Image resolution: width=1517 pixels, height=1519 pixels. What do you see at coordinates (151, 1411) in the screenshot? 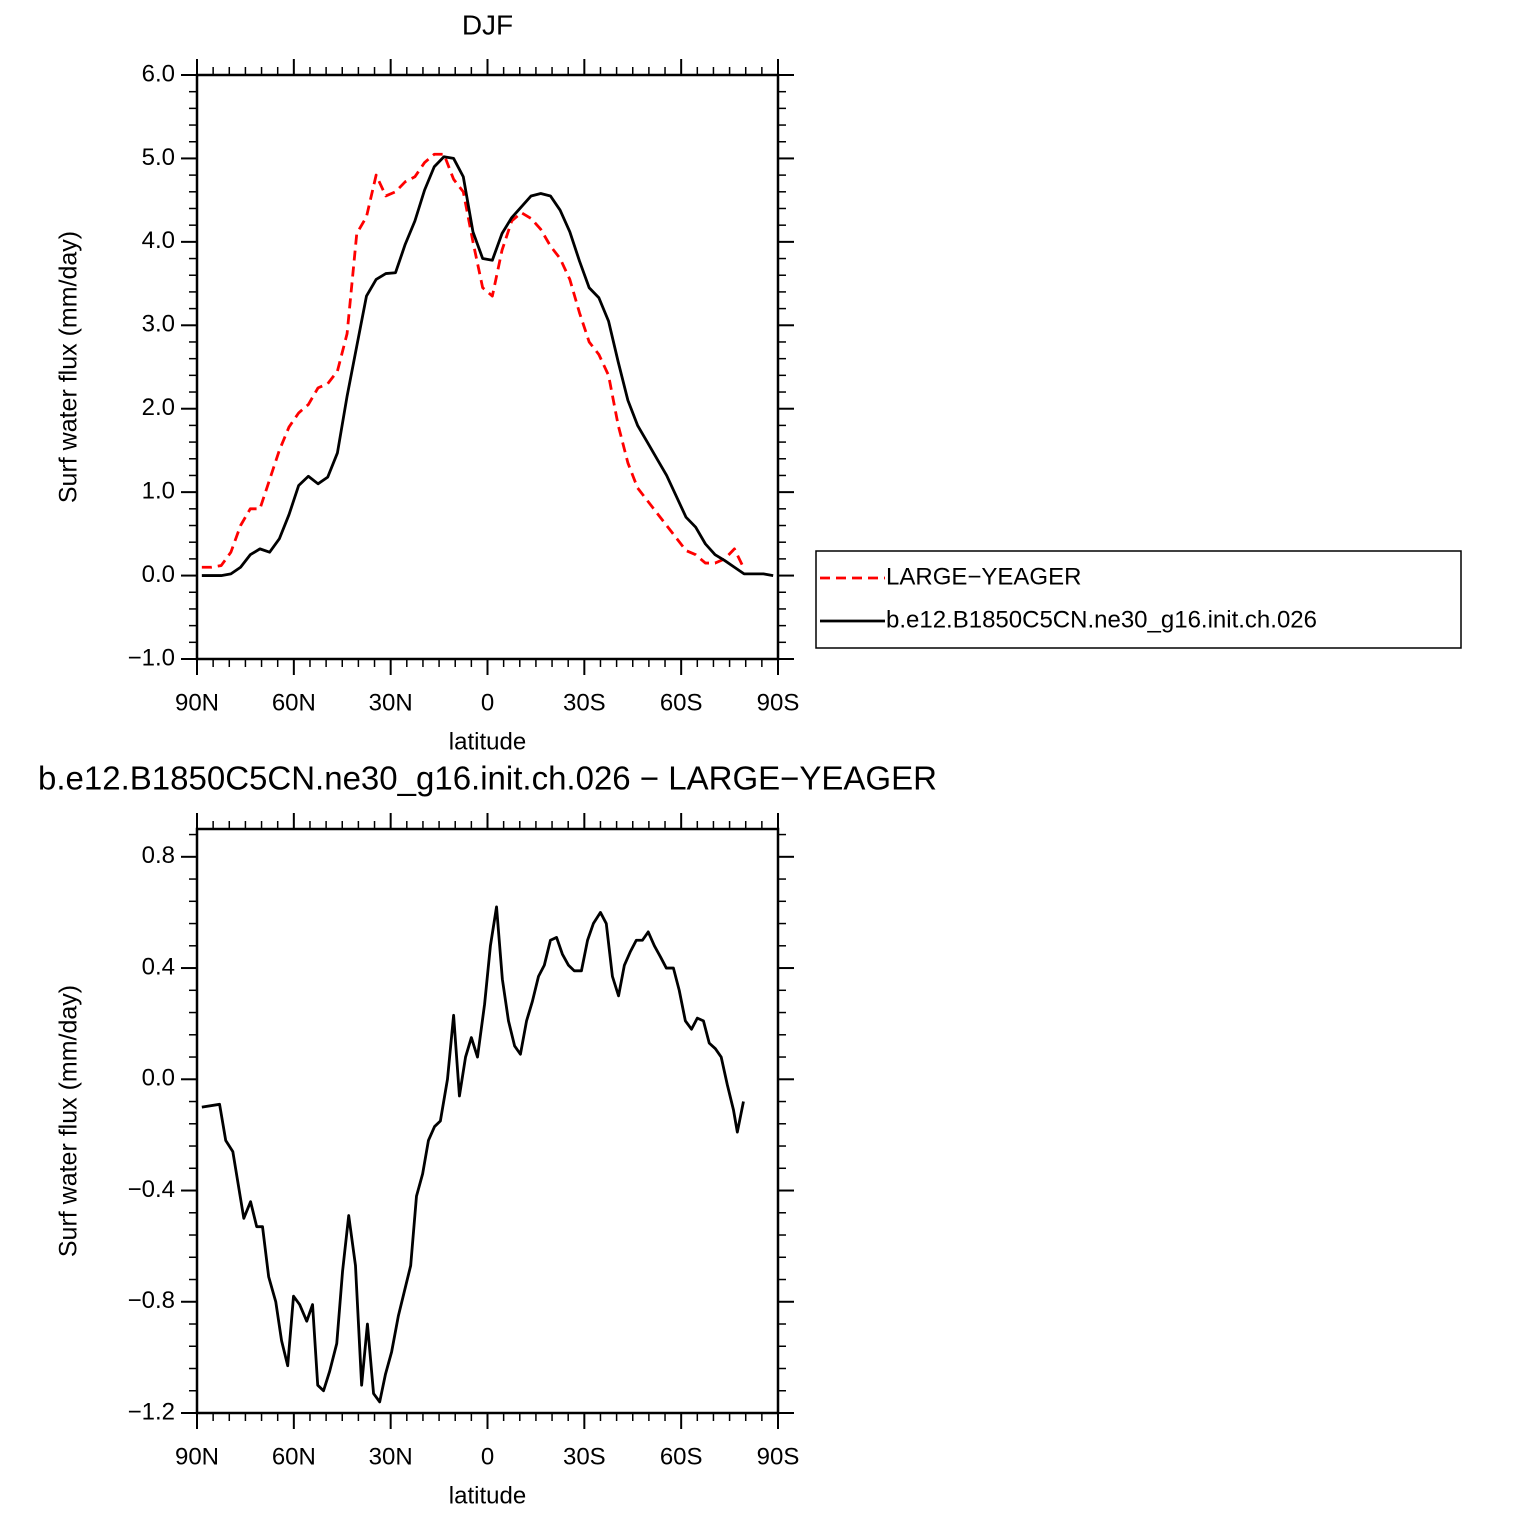
I see `y-tick-label: −1.2` at bounding box center [151, 1411].